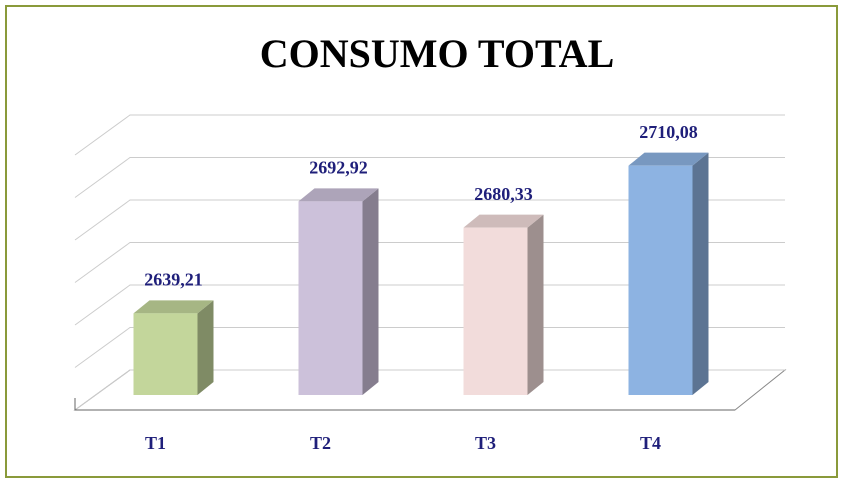  What do you see at coordinates (503, 194) in the screenshot?
I see `data-label: 2680,33` at bounding box center [503, 194].